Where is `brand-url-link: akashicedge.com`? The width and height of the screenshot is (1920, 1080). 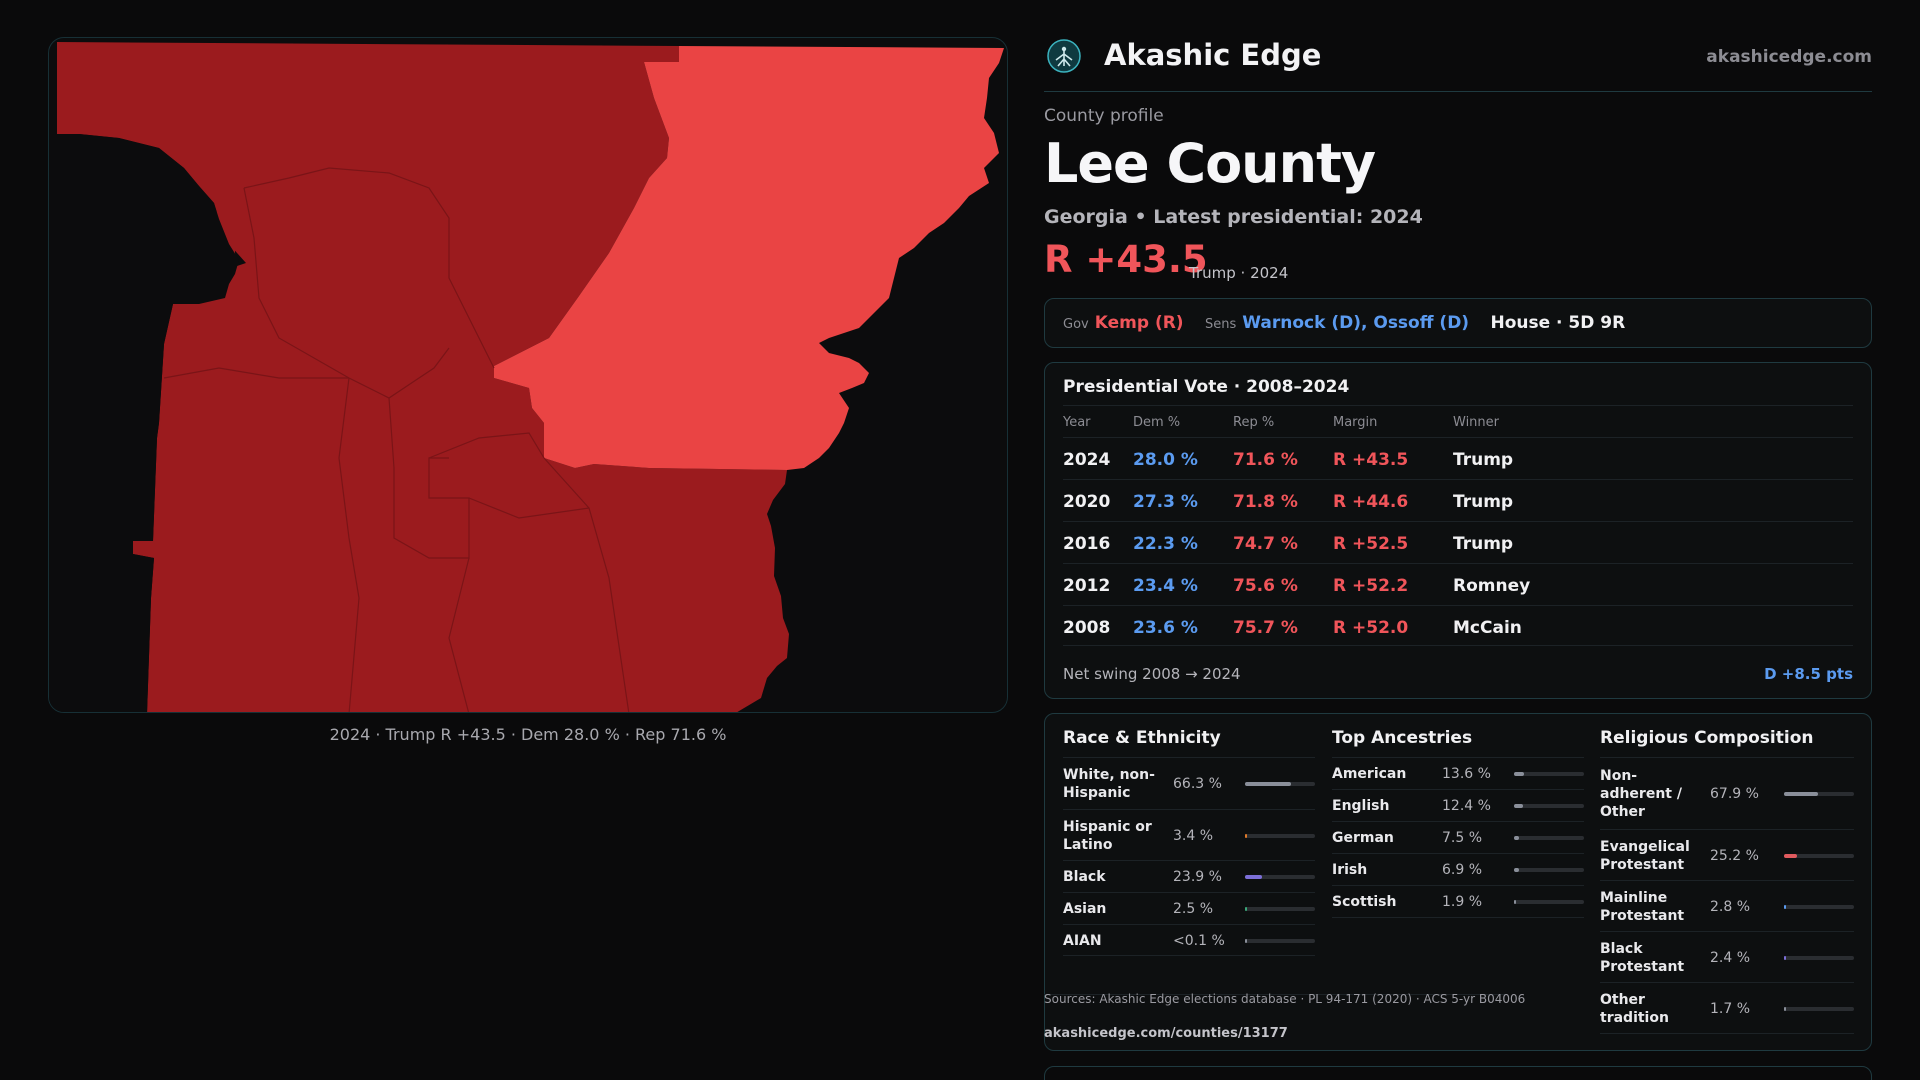
brand-url-link: akashicedge.com is located at coordinates (1789, 57).